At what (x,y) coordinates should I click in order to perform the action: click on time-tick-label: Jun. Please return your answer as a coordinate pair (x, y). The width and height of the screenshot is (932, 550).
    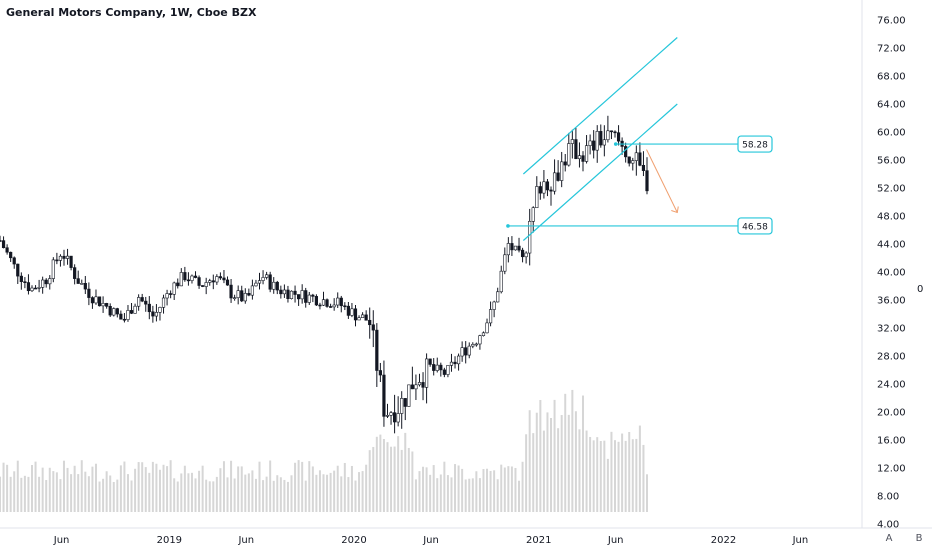
    Looking at the image, I should click on (245, 540).